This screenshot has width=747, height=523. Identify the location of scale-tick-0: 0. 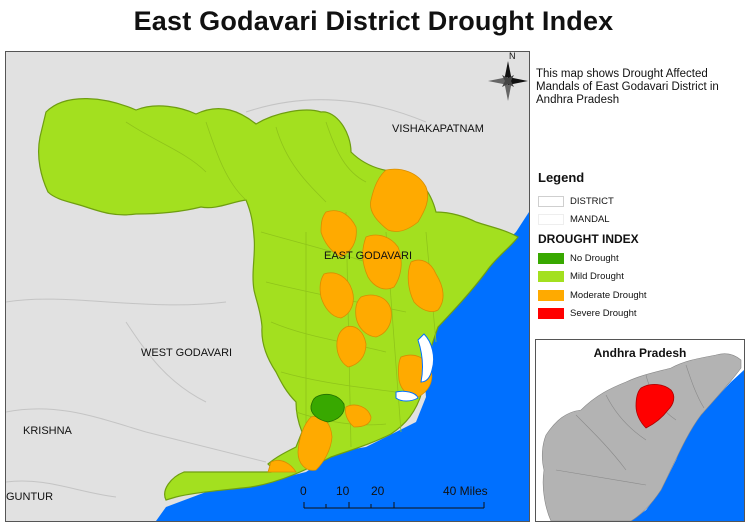
(303, 491).